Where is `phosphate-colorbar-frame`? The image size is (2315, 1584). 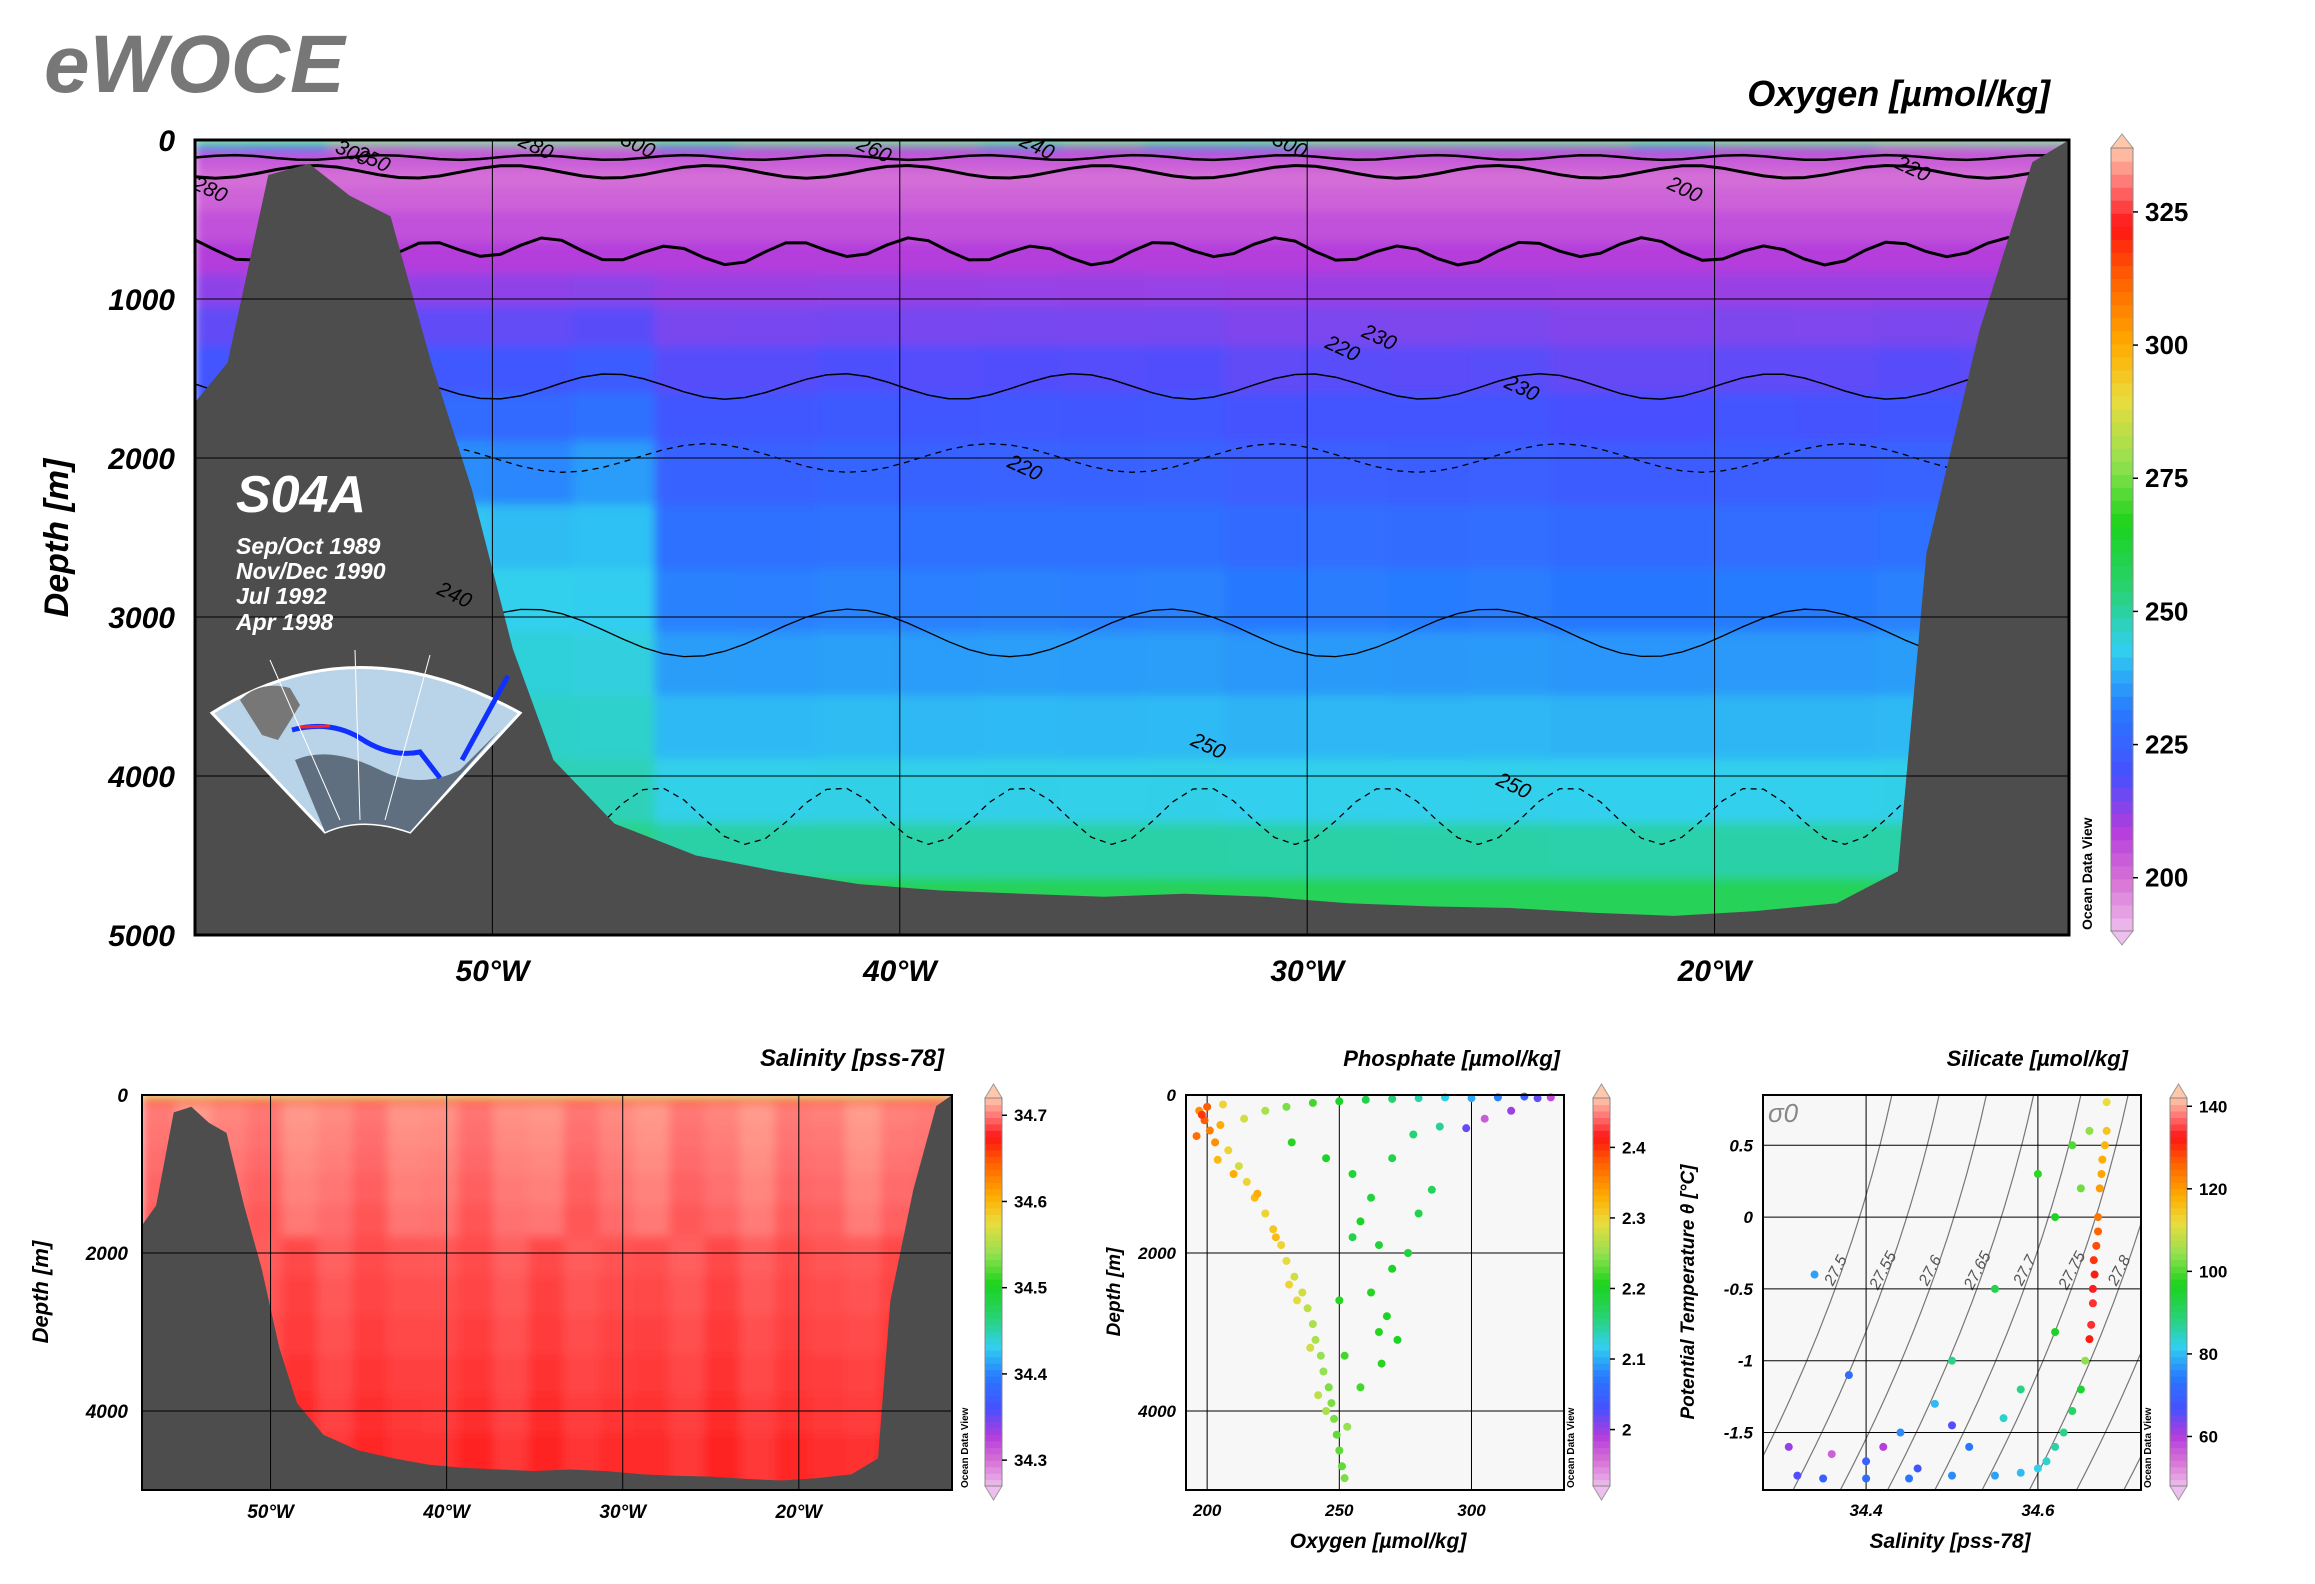 phosphate-colorbar-frame is located at coordinates (1601, 1292).